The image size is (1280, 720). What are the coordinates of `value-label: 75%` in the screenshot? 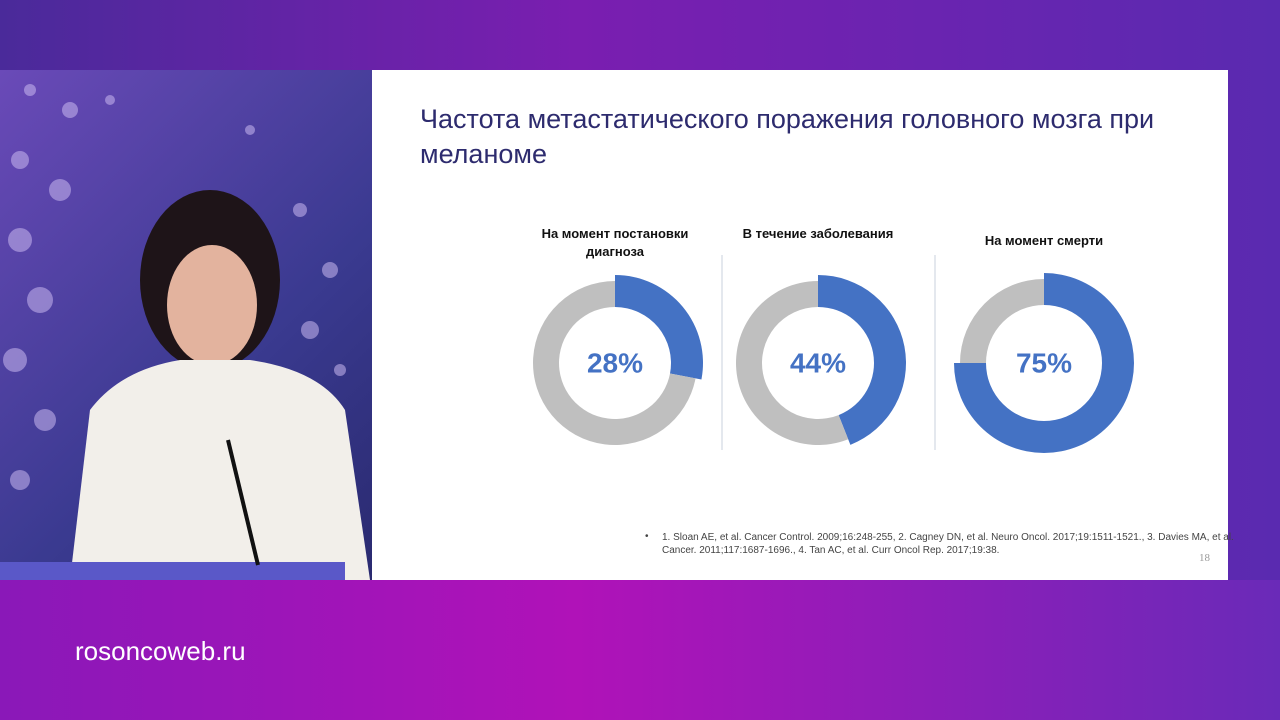 It's located at (1044, 362).